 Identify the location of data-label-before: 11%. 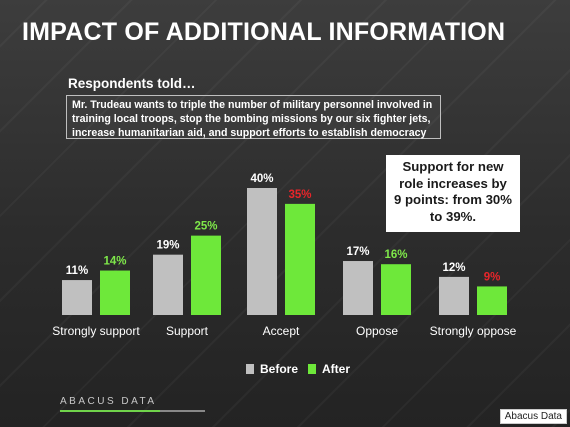
(77, 271).